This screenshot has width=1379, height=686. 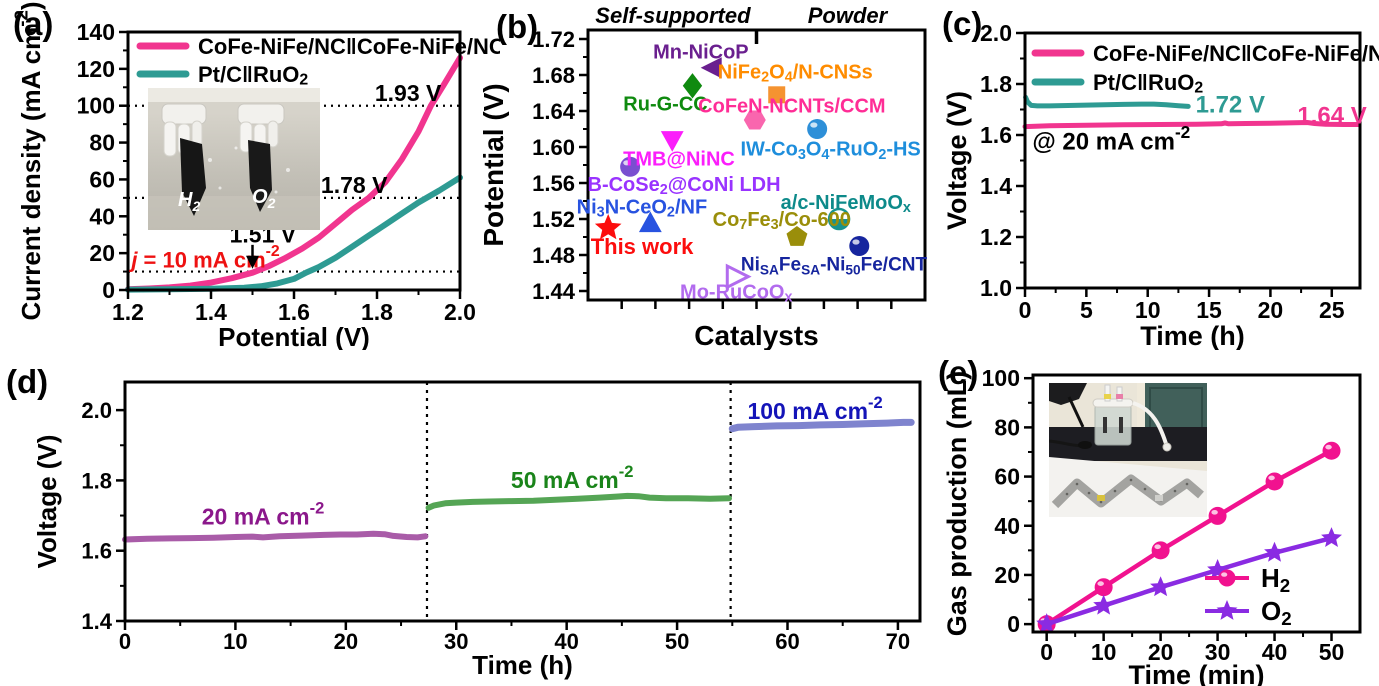 What do you see at coordinates (962, 23) in the screenshot?
I see `panel-c-letter: (c)` at bounding box center [962, 23].